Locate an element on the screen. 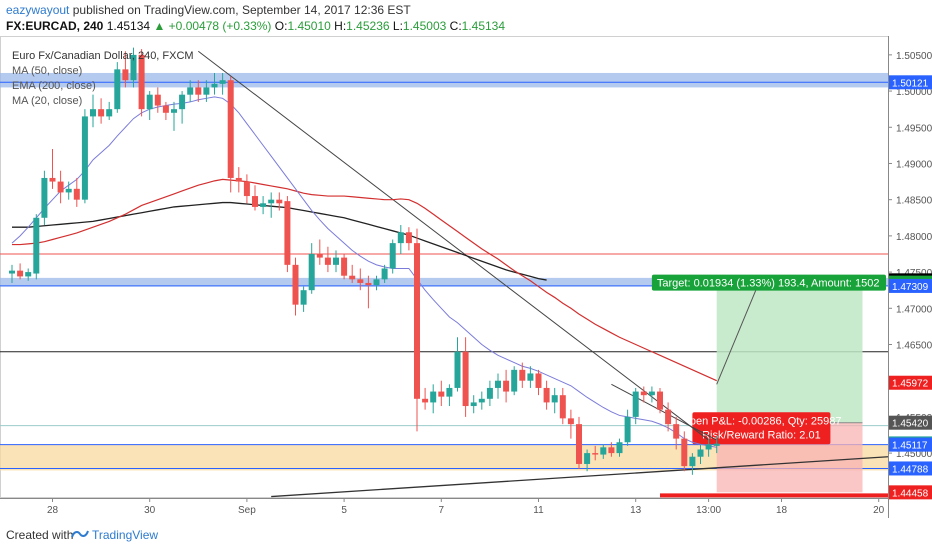 This screenshot has height=550, width=932. short-trend-line is located at coordinates (664, 412).